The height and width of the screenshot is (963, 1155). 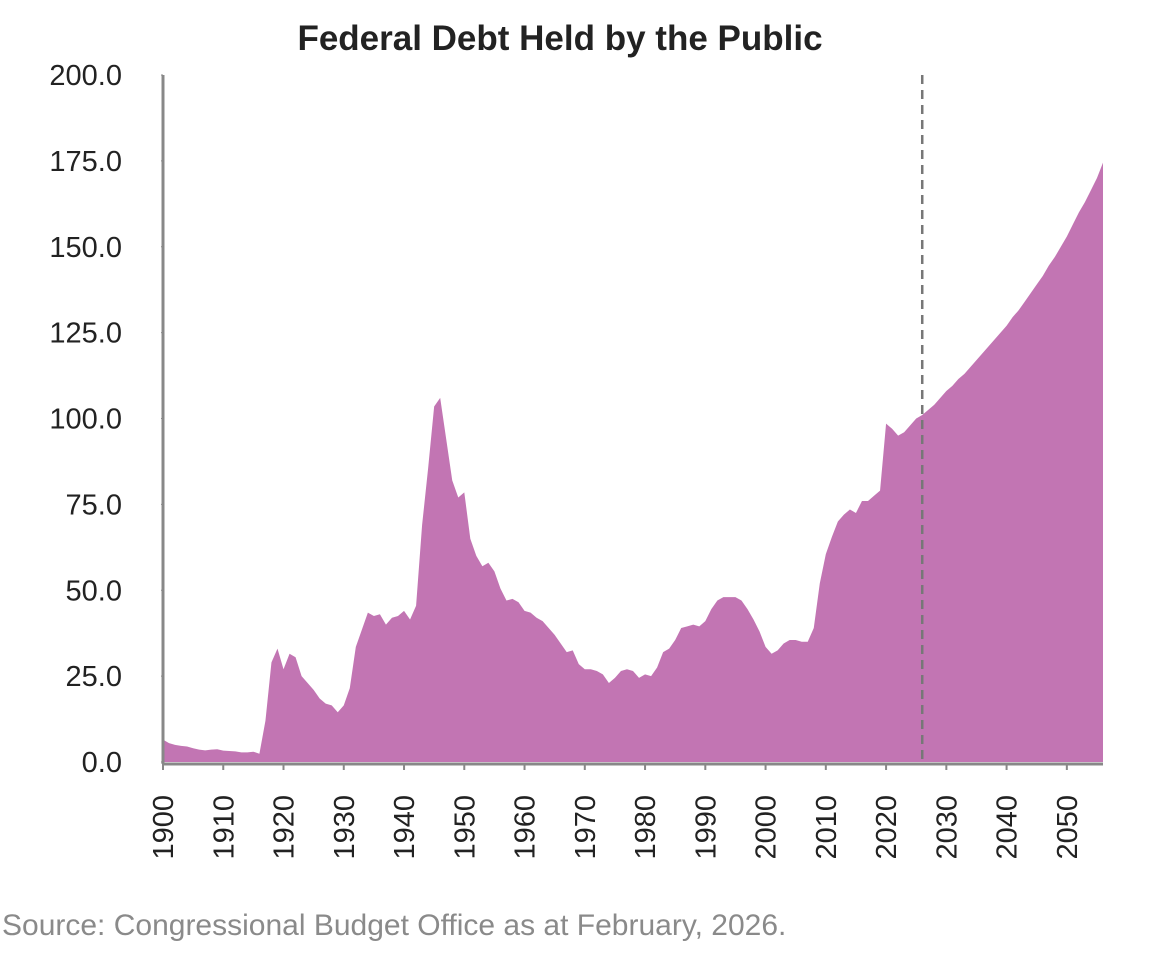 What do you see at coordinates (85, 420) in the screenshot?
I see `y-tick-label: 100.0` at bounding box center [85, 420].